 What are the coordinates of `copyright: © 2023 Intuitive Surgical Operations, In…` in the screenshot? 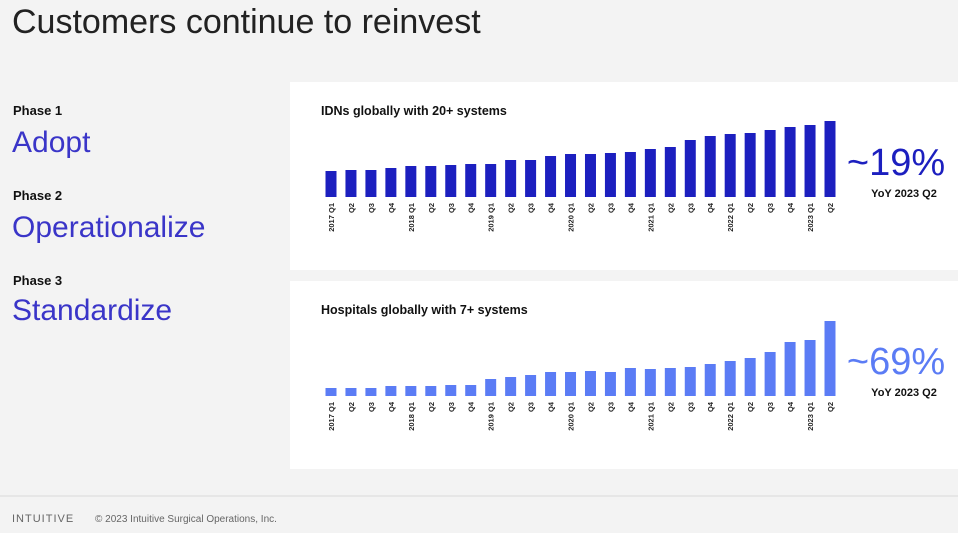 It's located at (186, 519).